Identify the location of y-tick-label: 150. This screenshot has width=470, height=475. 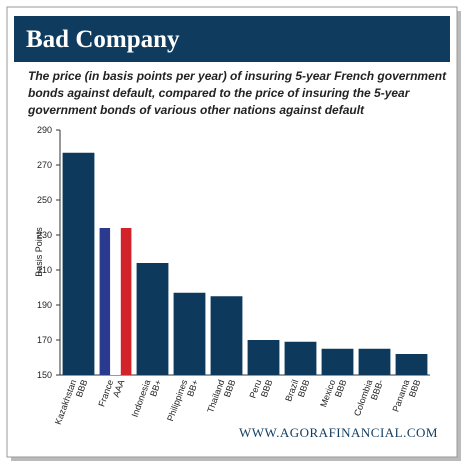
(44, 375).